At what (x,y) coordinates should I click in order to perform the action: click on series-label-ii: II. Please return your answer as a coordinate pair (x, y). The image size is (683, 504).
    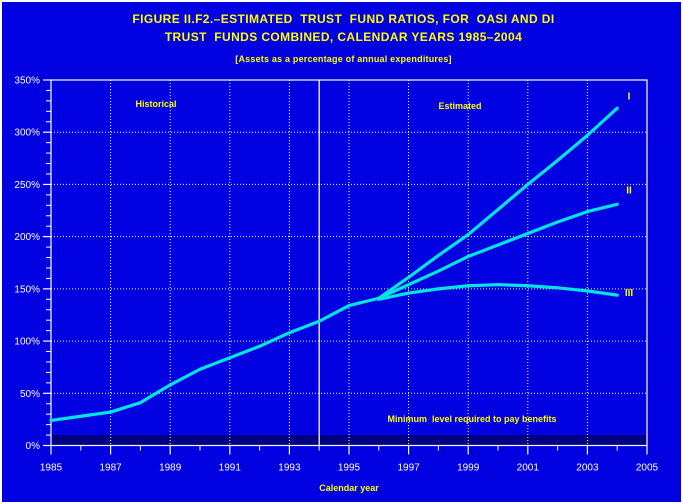
    Looking at the image, I should click on (629, 191).